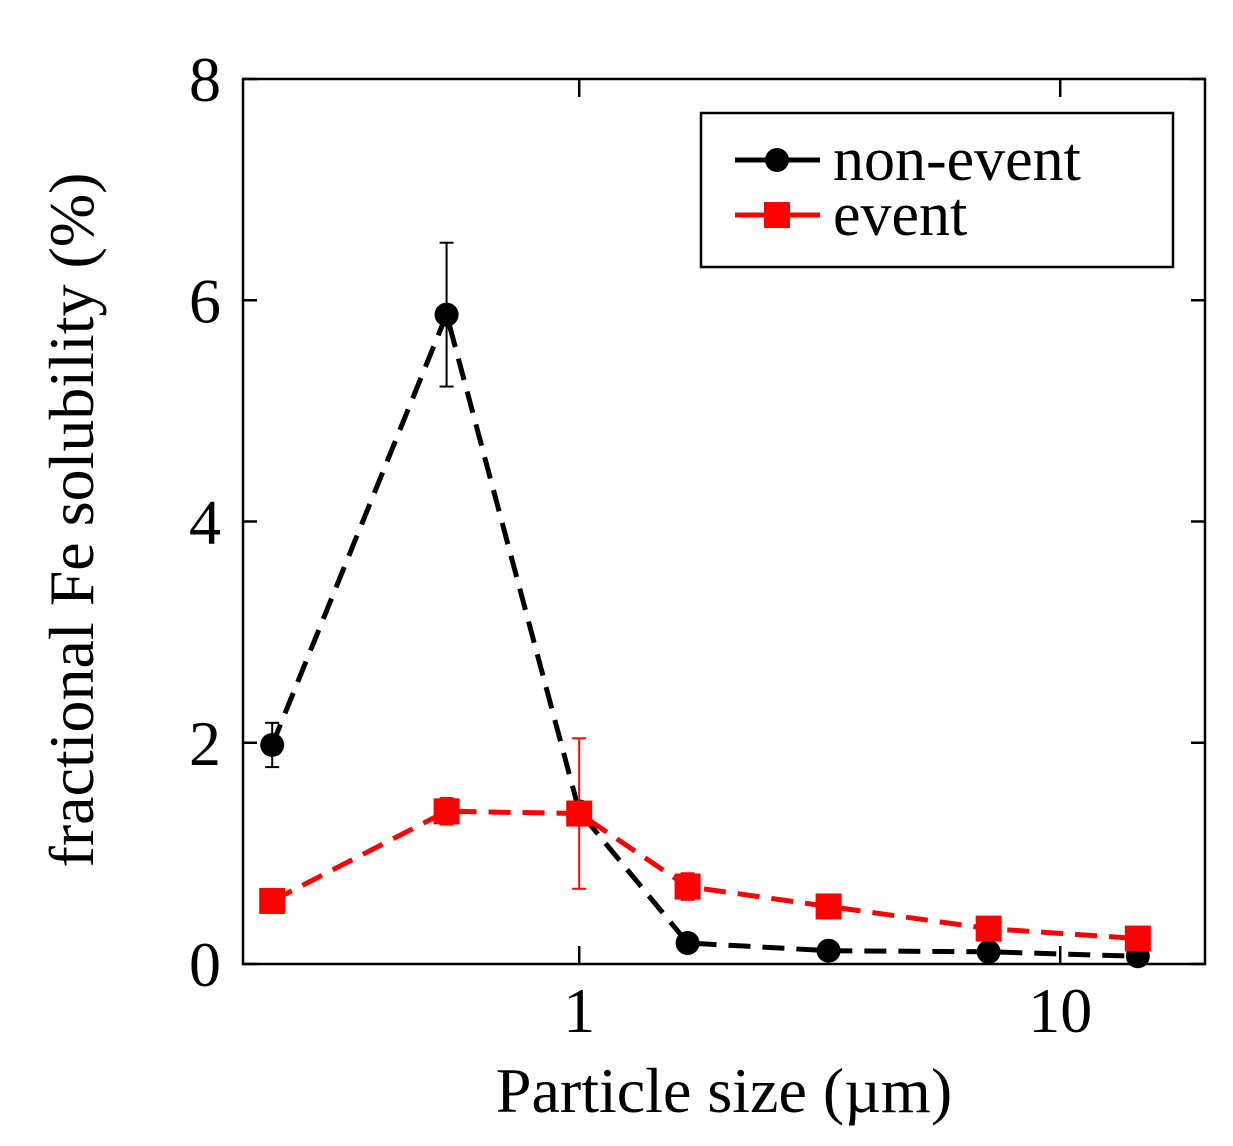  Describe the element at coordinates (900, 215) in the screenshot. I see `legend-label: event` at that location.